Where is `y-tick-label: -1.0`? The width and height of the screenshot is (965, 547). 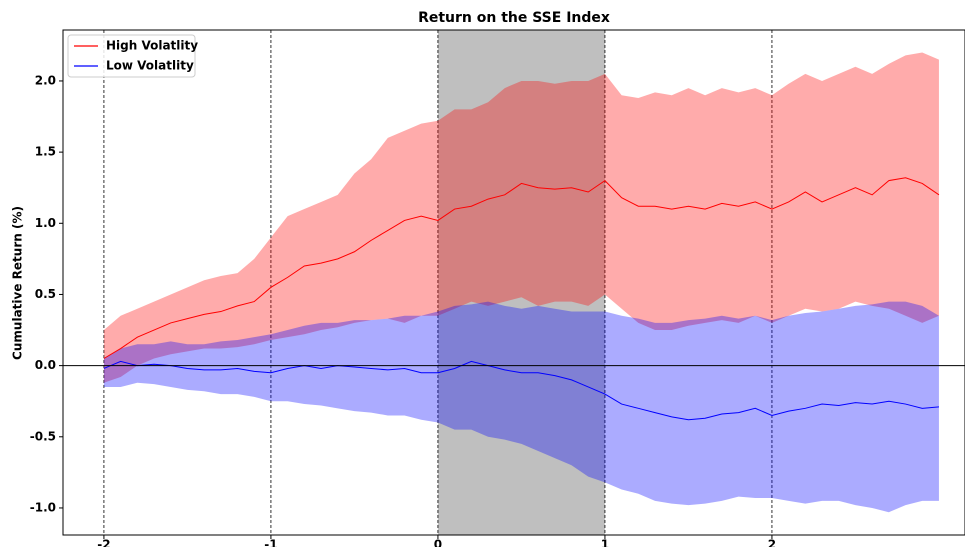
y-tick-label: -1.0 is located at coordinates (43, 507).